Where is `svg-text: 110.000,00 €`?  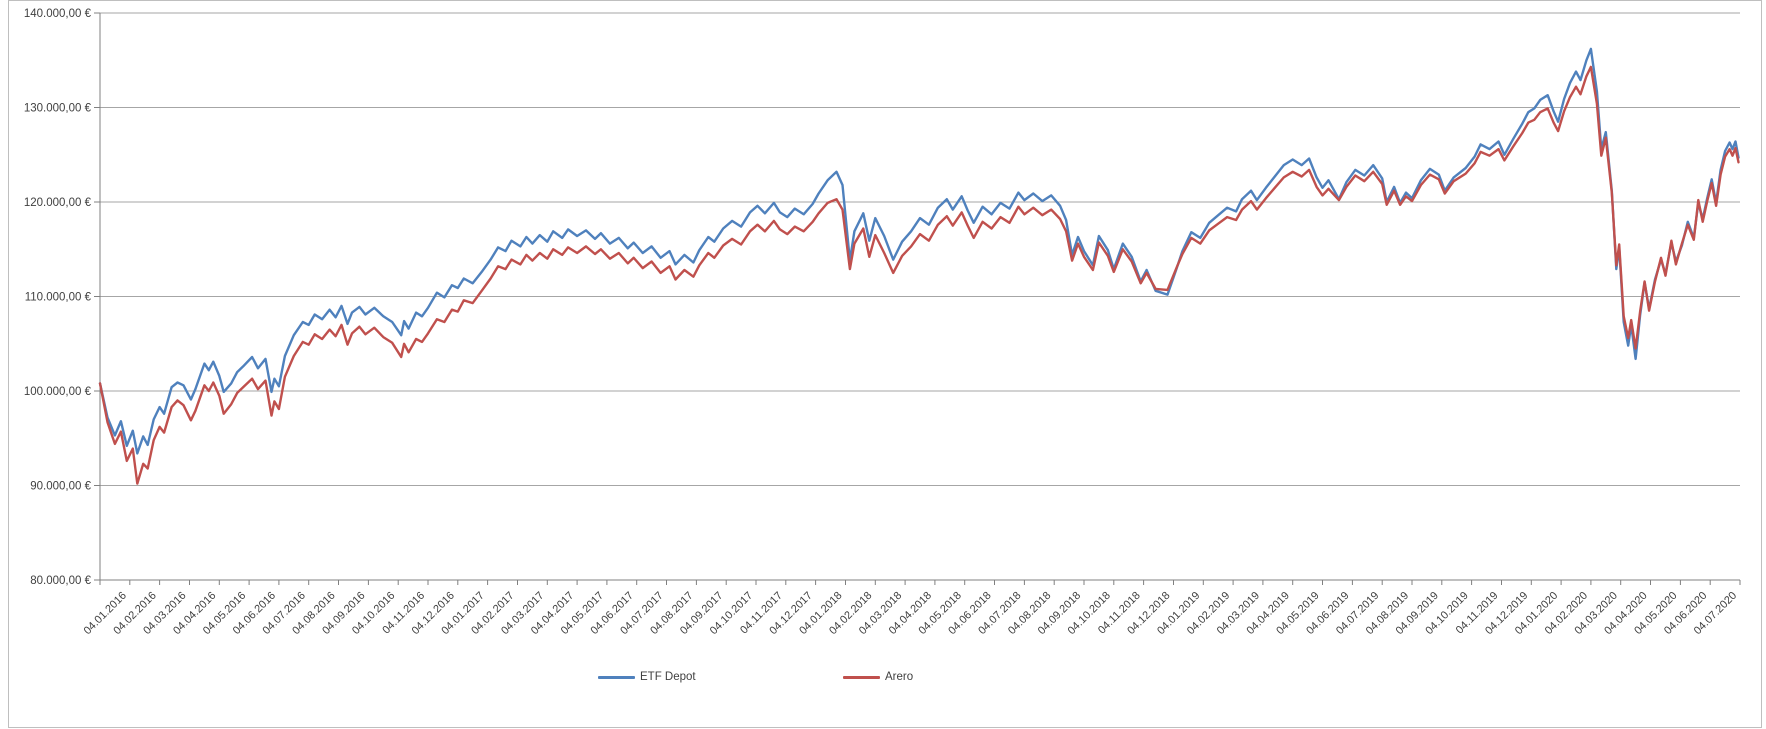 svg-text: 110.000,00 € is located at coordinates (58, 298).